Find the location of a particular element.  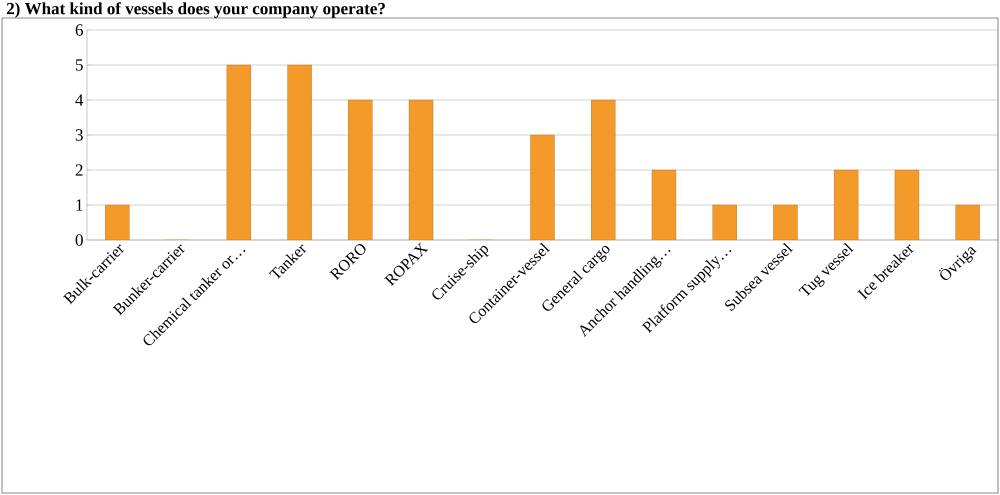

y-tick-label: 3 is located at coordinates (79, 135).